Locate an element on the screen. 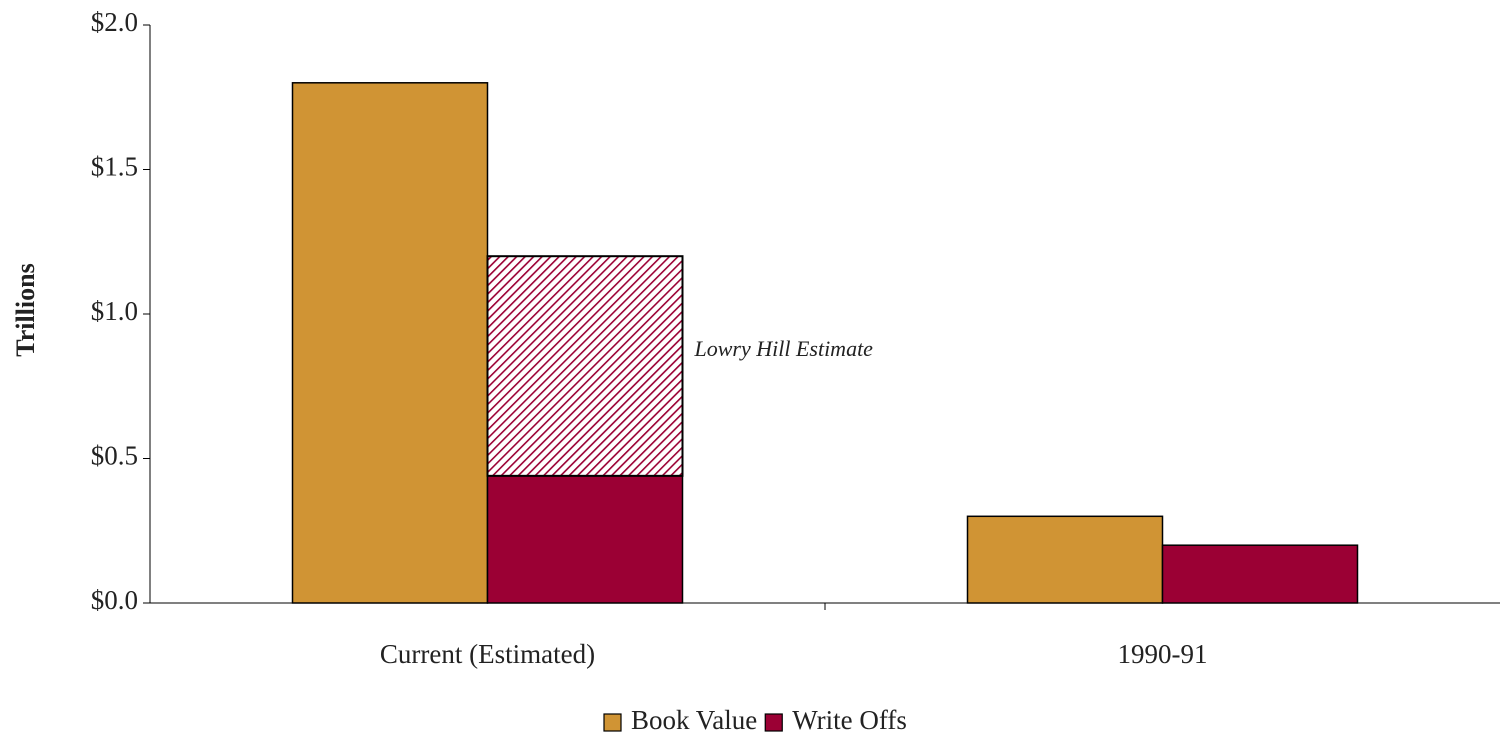  legend-label: Write Offs is located at coordinates (849, 720).